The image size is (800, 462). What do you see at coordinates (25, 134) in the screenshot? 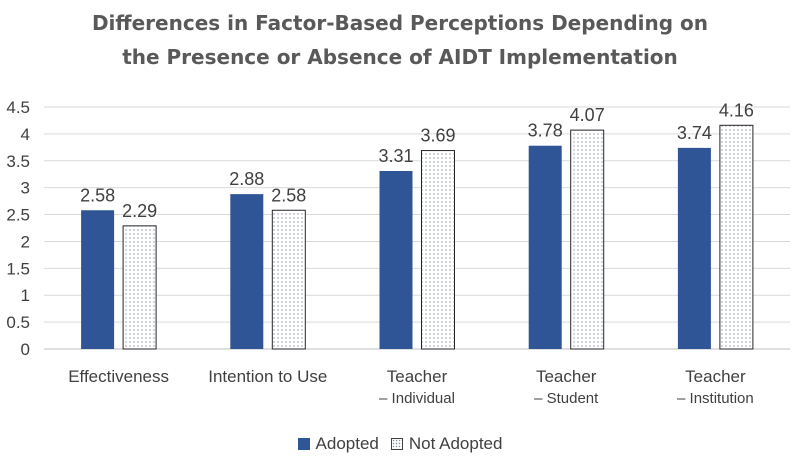
I see `y-tick-label: 4` at bounding box center [25, 134].